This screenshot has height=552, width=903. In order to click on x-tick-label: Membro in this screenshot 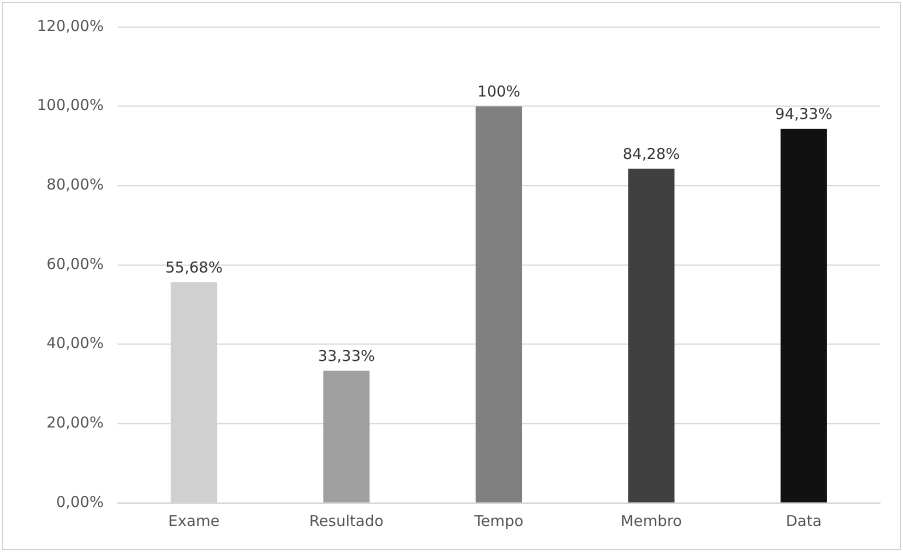, I will do `click(651, 521)`.